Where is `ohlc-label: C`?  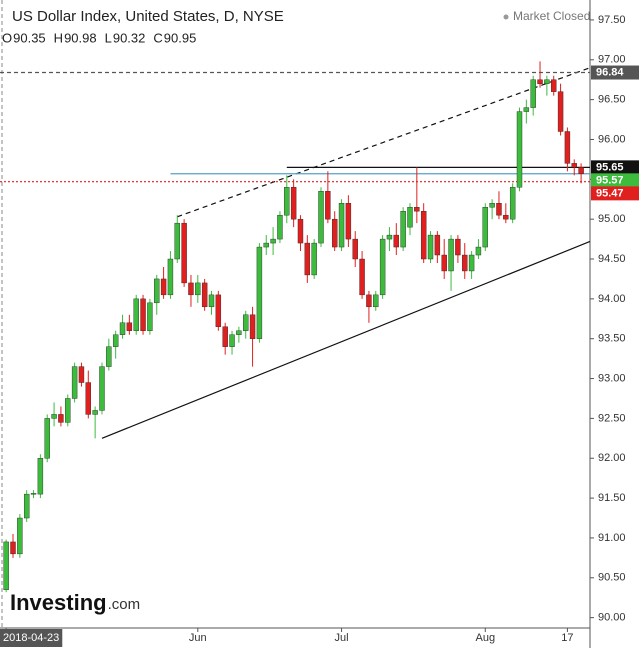
ohlc-label: C is located at coordinates (157, 37).